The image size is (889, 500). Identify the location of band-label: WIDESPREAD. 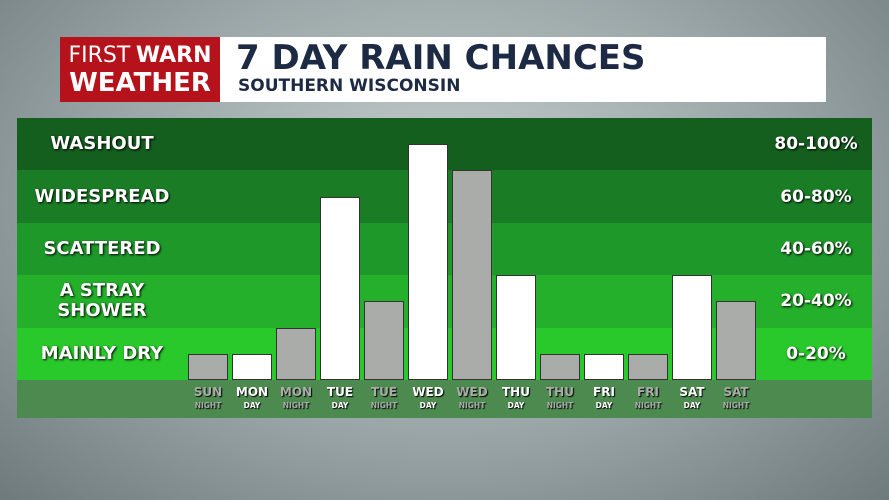
(102, 196).